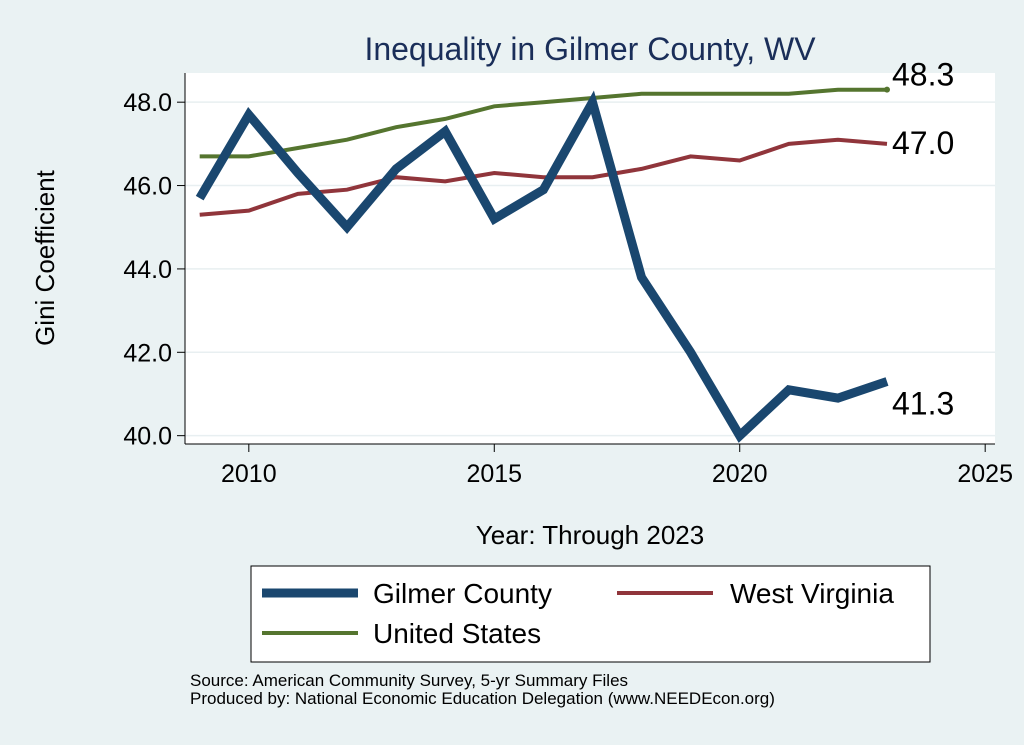  Describe the element at coordinates (923, 239) in the screenshot. I see `end-labels: 41.3 47.0 48.3` at that location.